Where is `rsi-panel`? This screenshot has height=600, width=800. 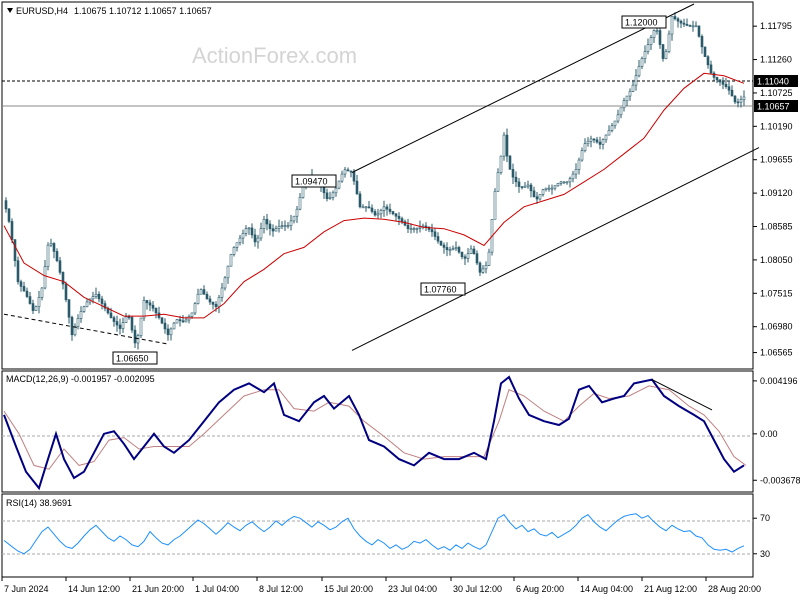 rsi-panel is located at coordinates (377, 535).